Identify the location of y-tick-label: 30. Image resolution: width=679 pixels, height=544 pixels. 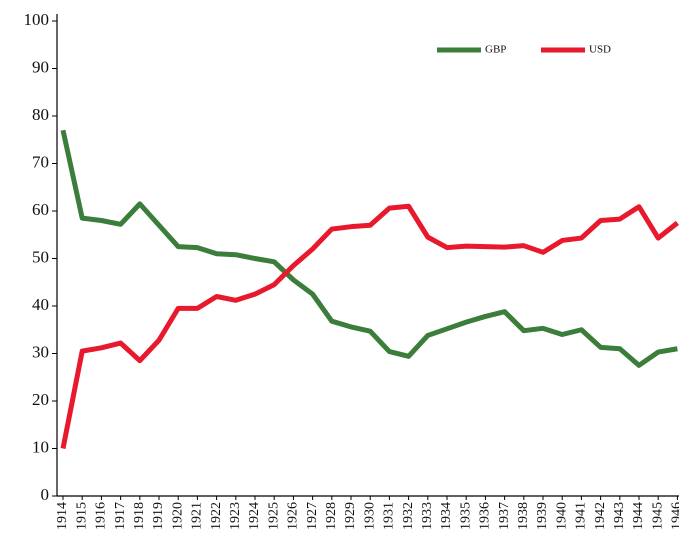
(40, 351).